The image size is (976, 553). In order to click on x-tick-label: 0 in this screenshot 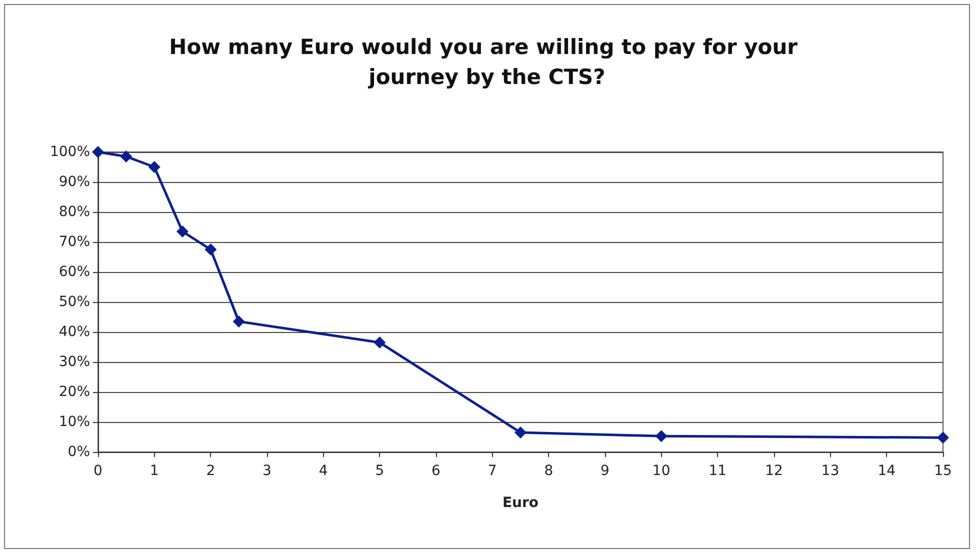, I will do `click(98, 471)`.